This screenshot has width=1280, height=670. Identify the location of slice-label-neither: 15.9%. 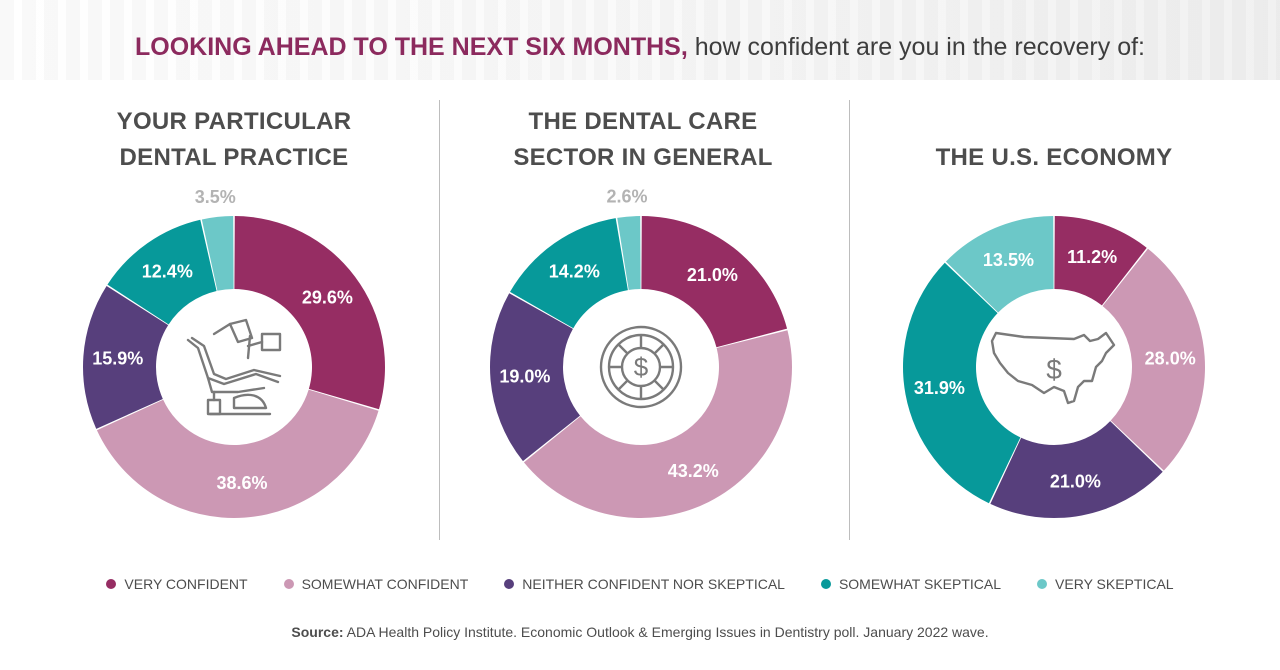
(117, 359).